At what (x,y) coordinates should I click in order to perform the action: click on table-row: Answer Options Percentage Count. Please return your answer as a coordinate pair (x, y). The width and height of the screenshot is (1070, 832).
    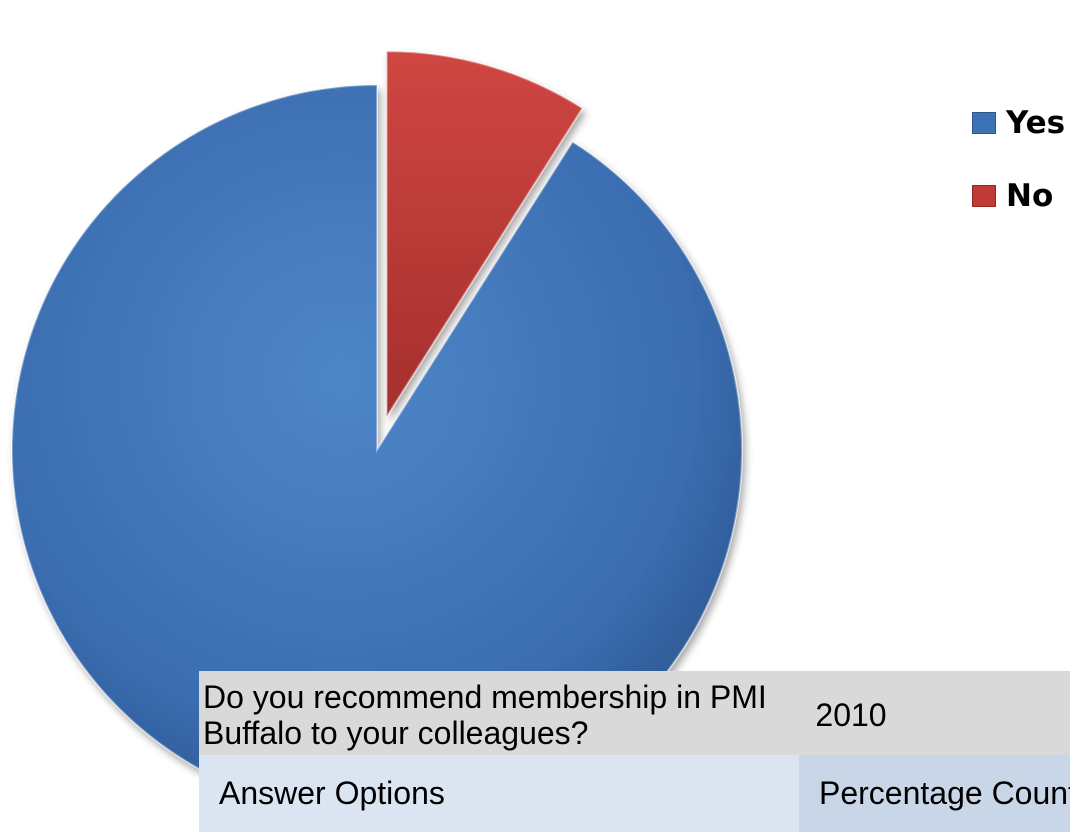
    Looking at the image, I should click on (634, 793).